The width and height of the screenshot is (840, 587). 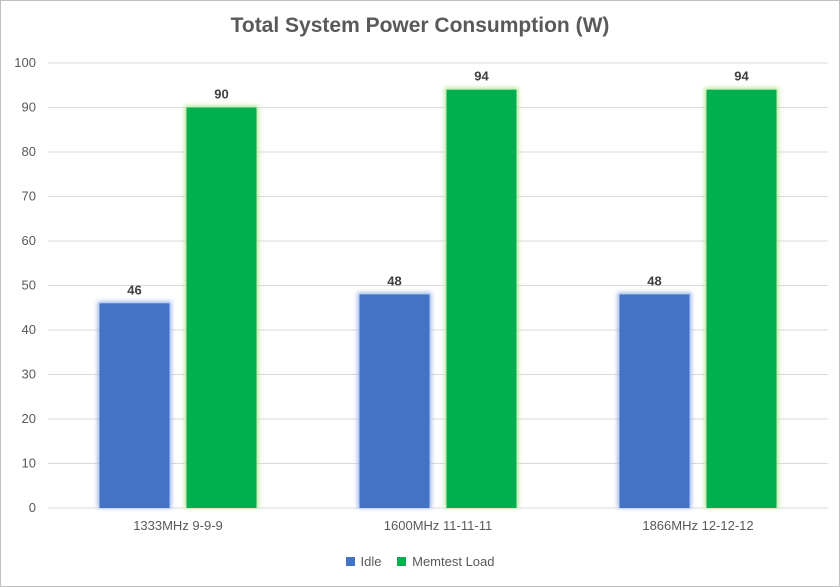 I want to click on y-tick-label: 30, so click(x=29, y=374).